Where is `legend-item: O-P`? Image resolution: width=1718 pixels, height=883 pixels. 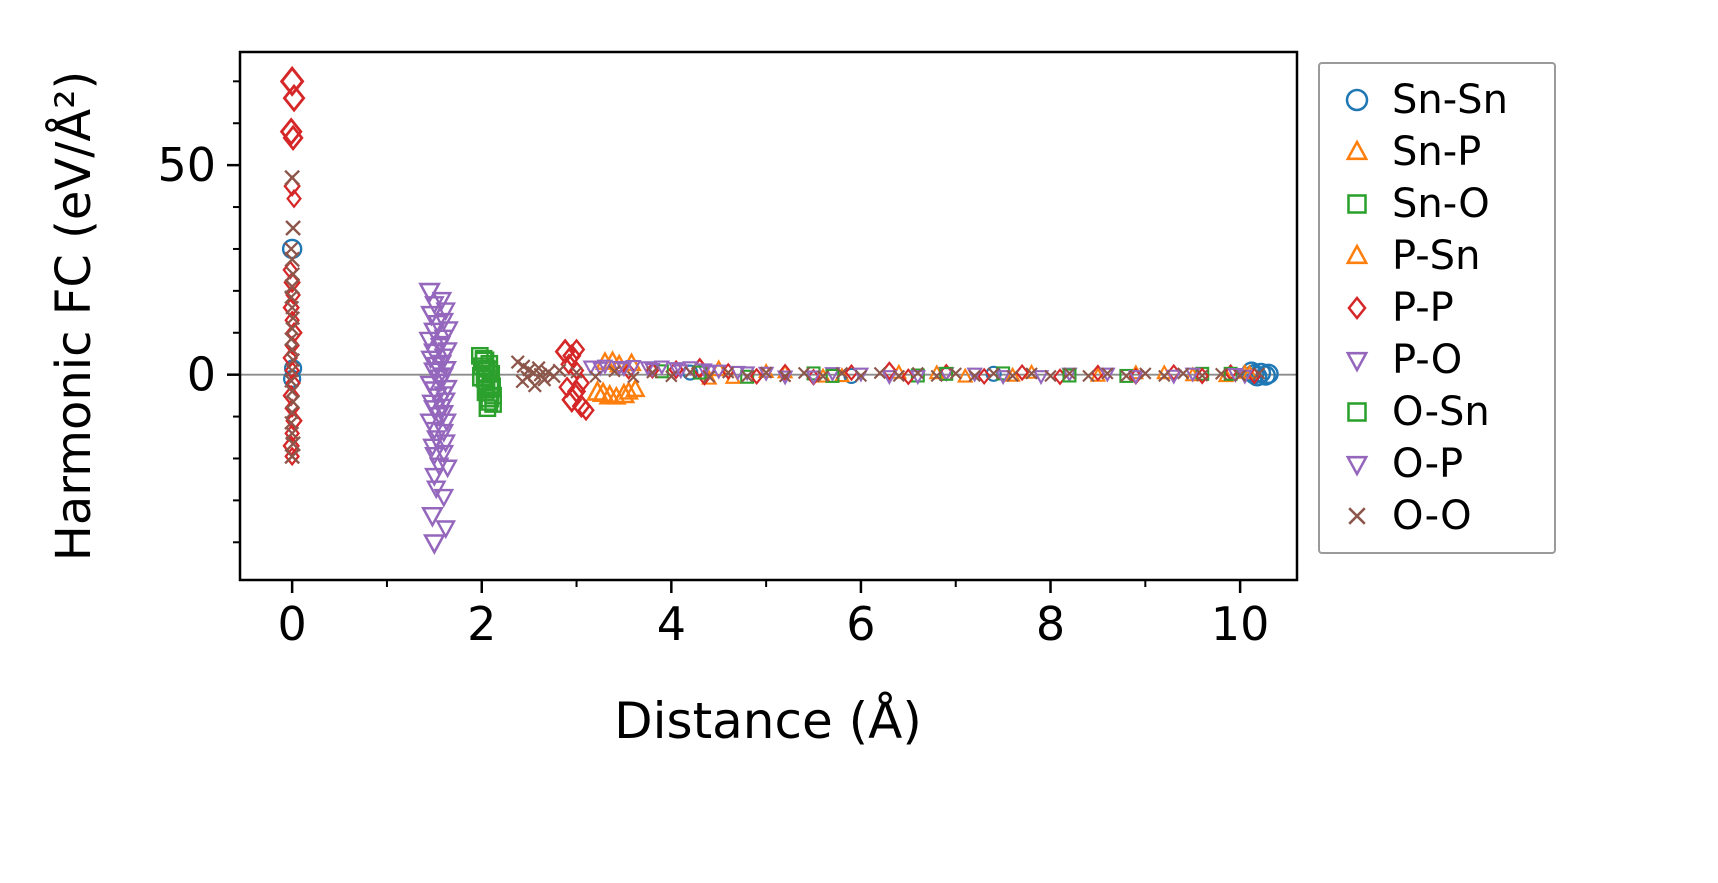
legend-item: O-P is located at coordinates (1445, 464).